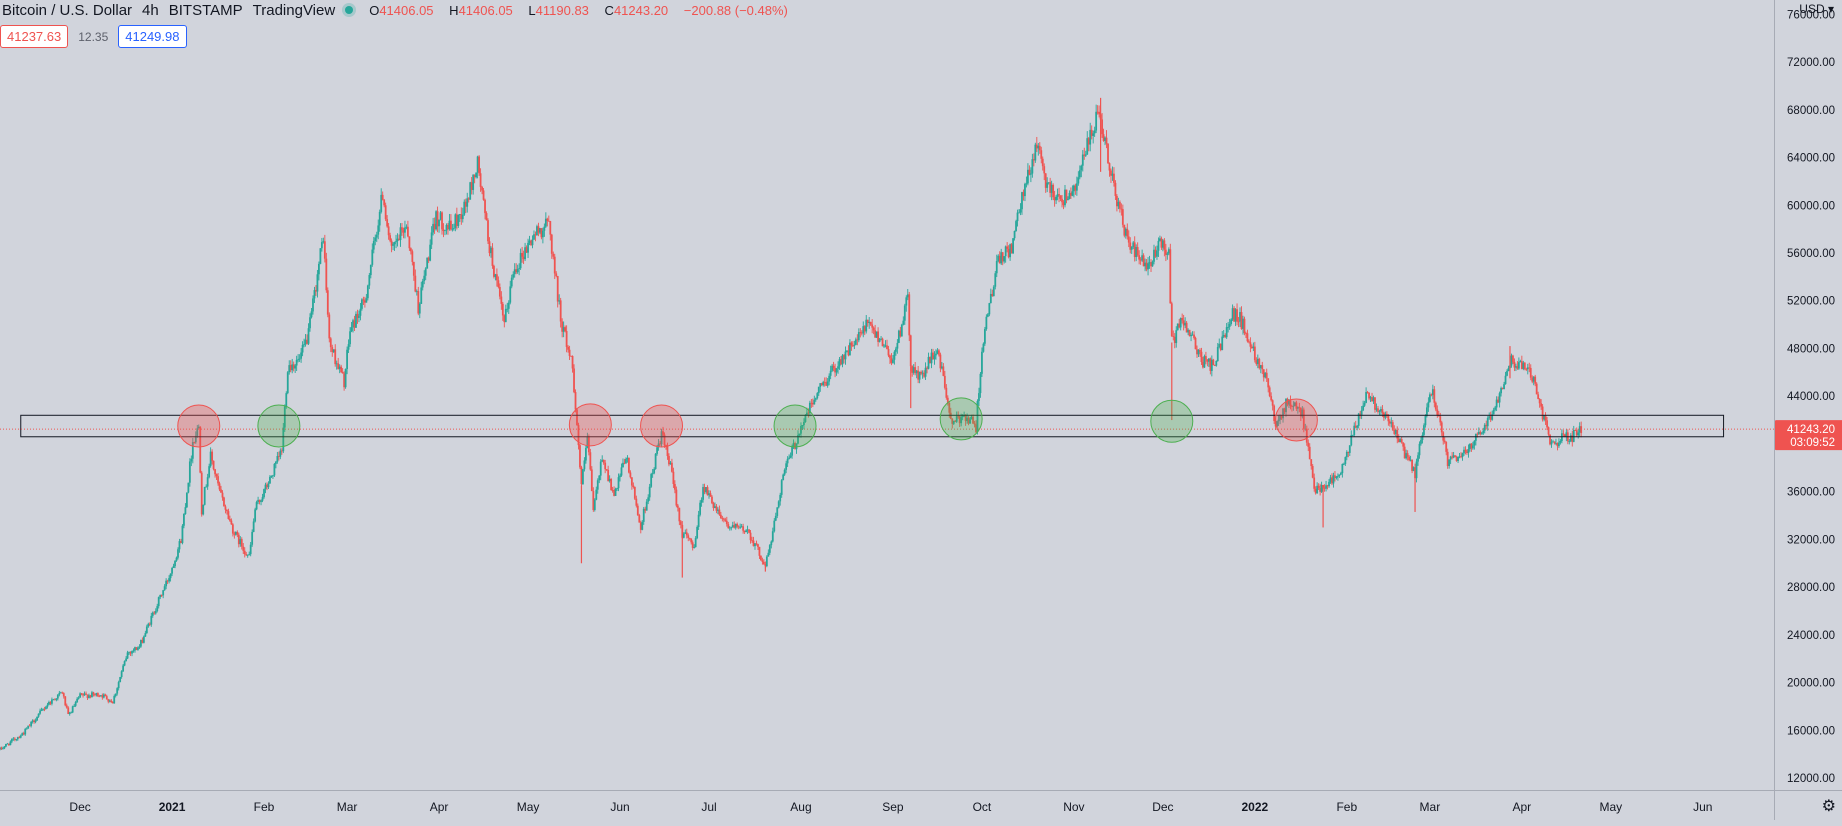 The image size is (1842, 826). Describe the element at coordinates (1811, 430) in the screenshot. I see `current-price-label: 41243.20` at that location.